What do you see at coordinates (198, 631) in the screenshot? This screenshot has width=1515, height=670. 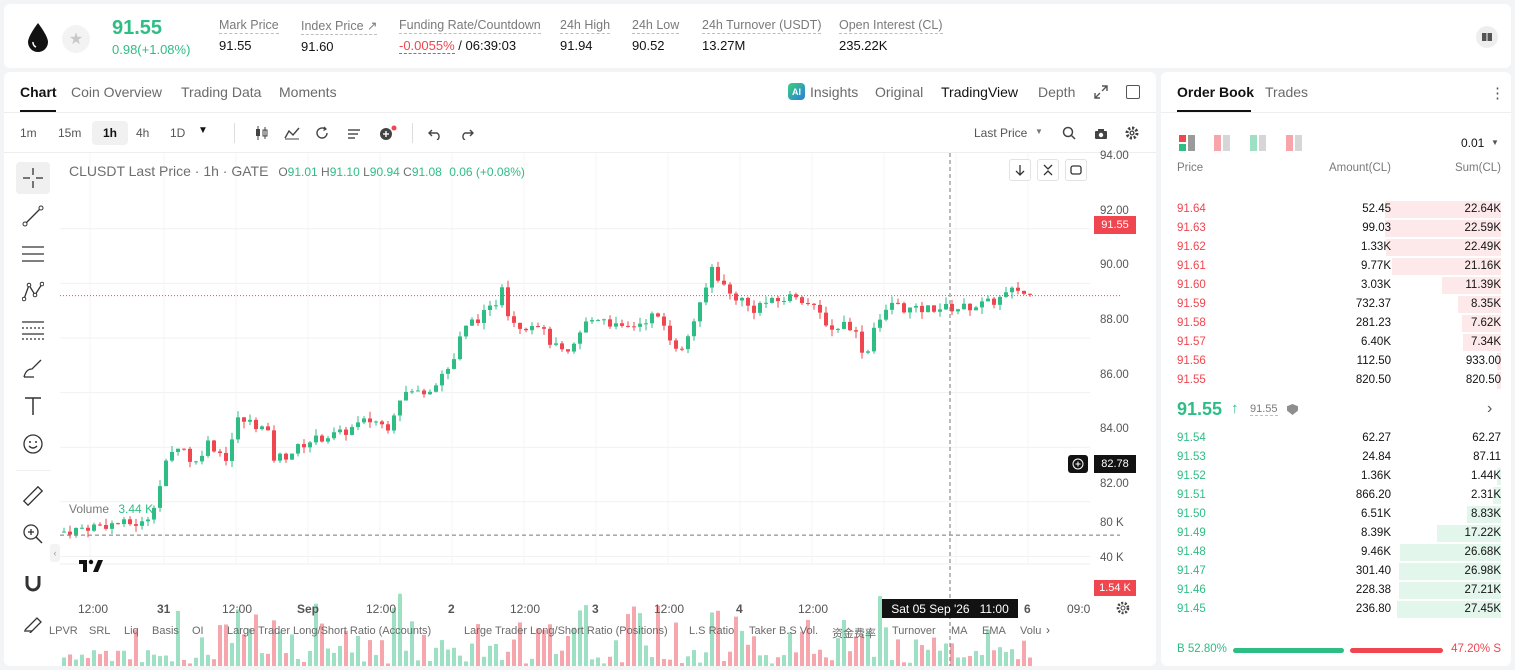 I see `indicator-item: OI` at bounding box center [198, 631].